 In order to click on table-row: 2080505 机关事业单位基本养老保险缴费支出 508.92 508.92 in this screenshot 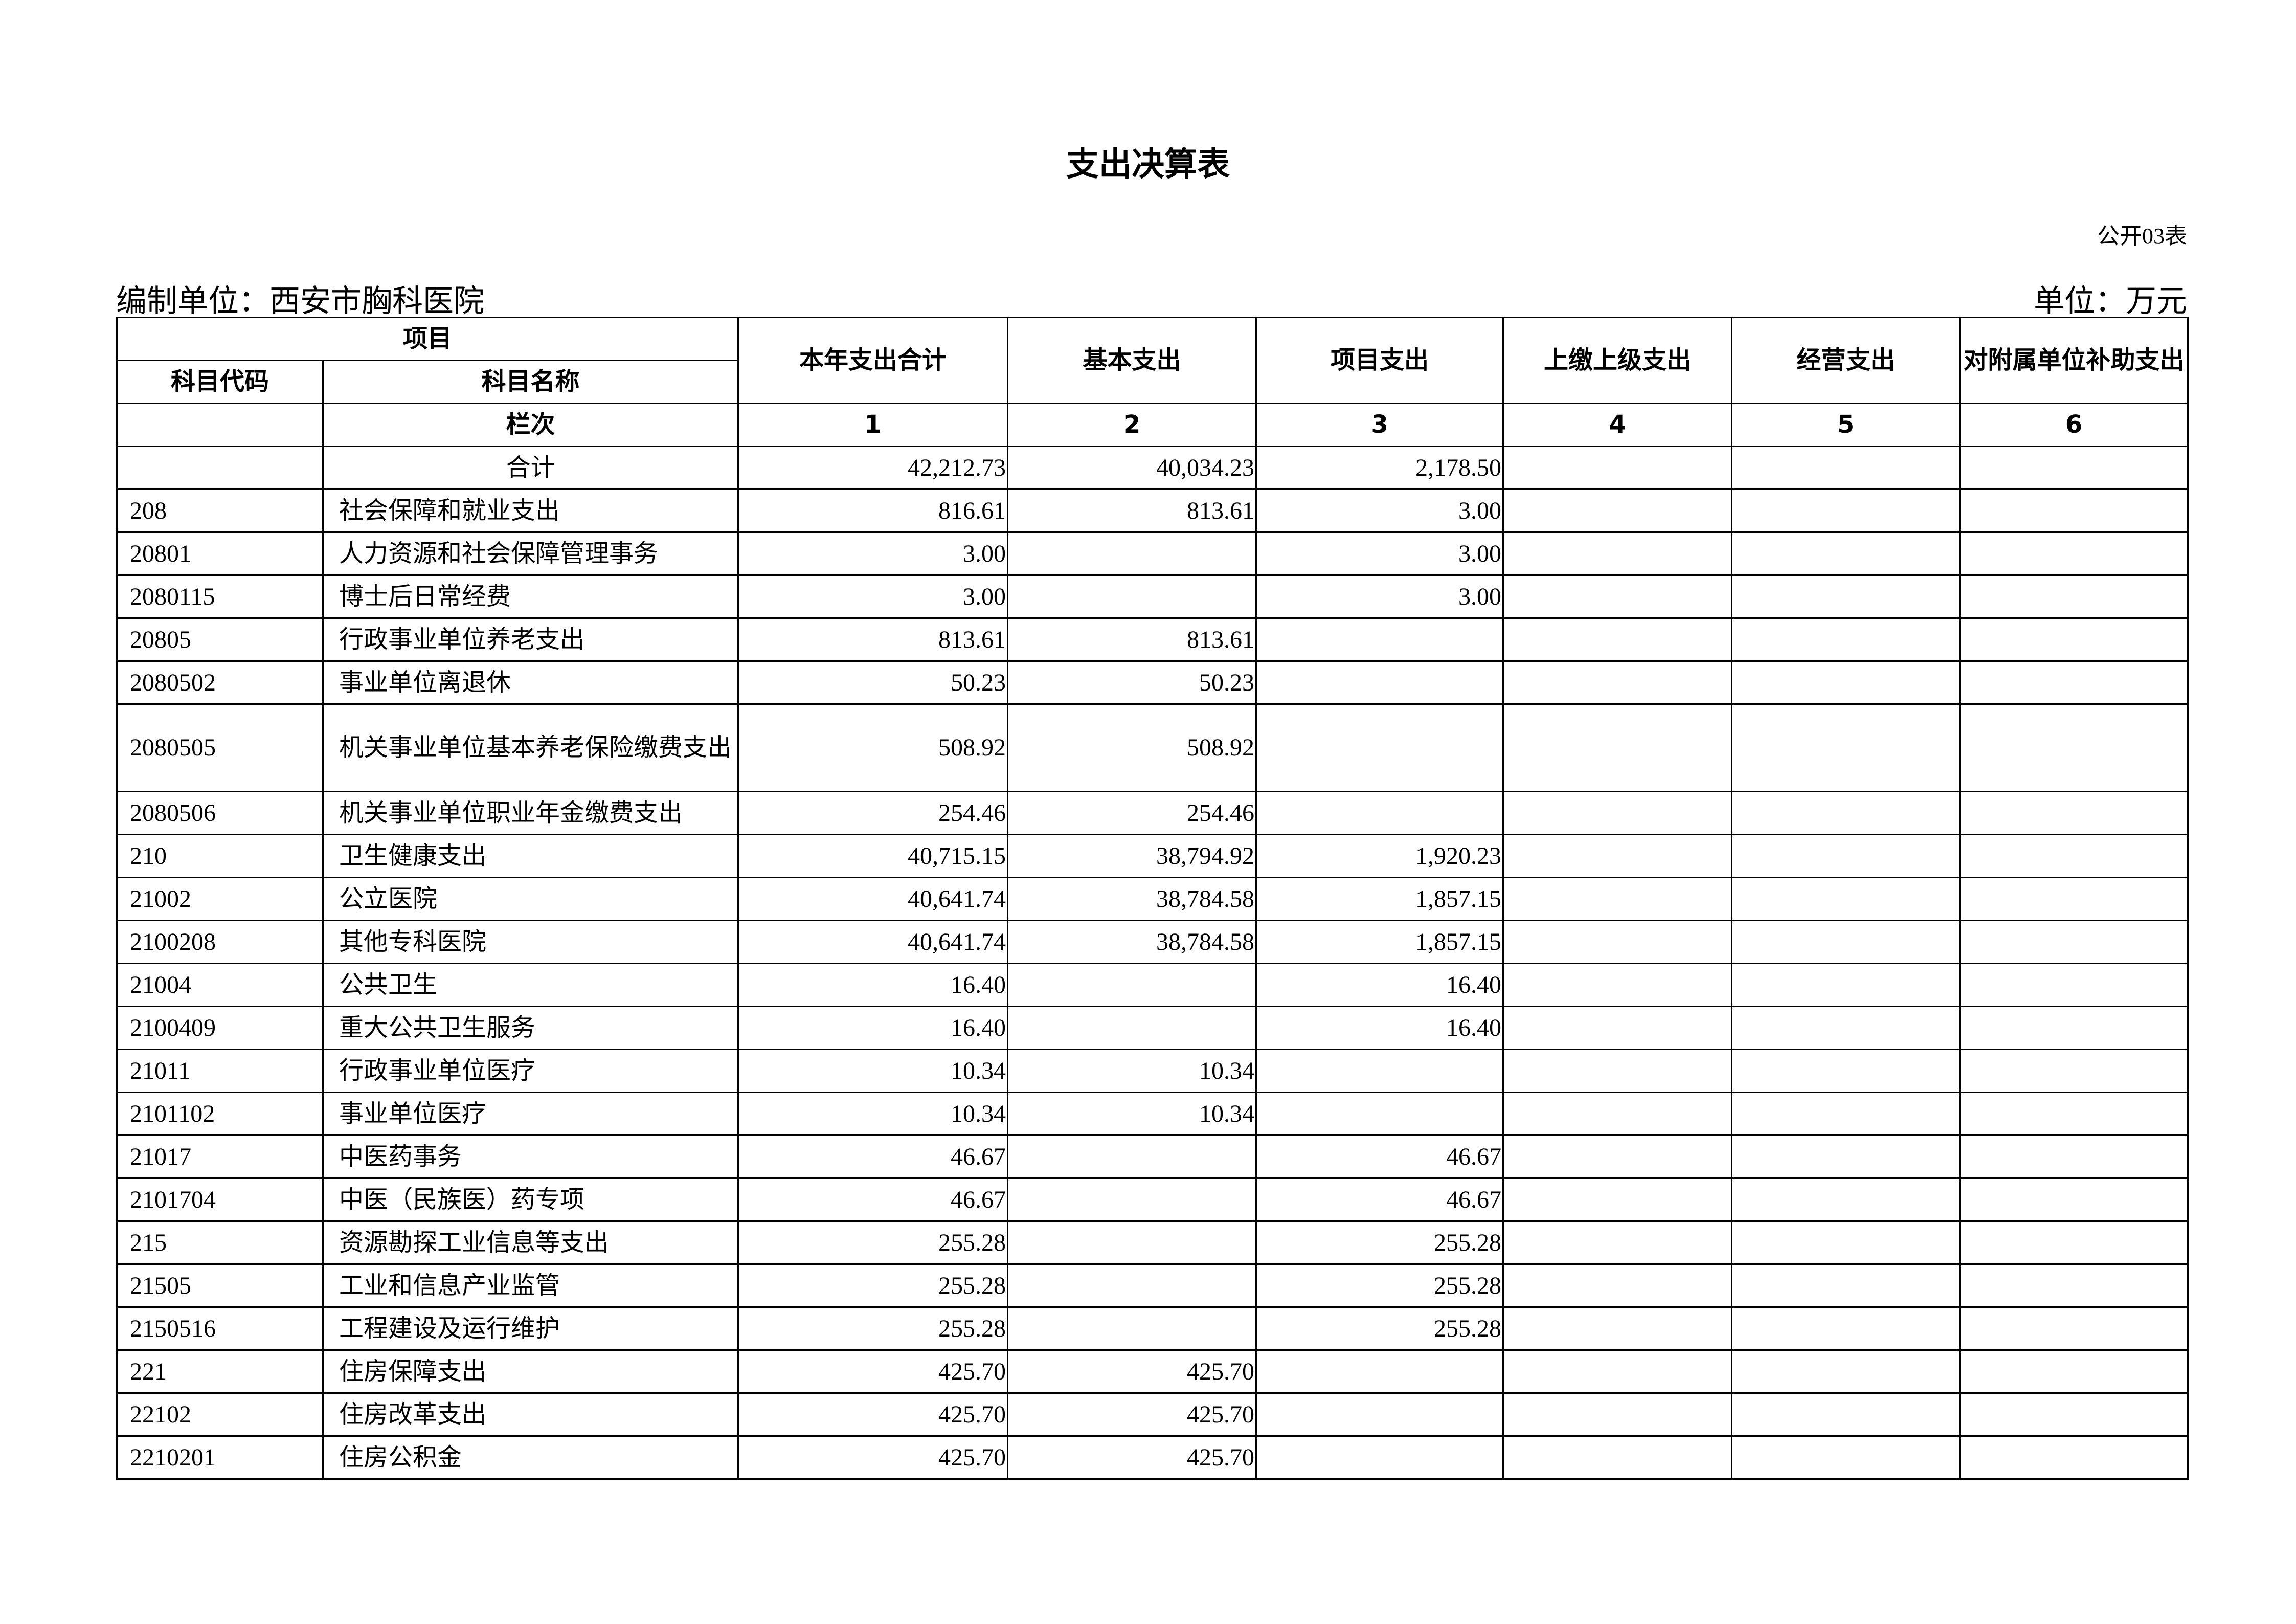, I will do `click(1152, 747)`.